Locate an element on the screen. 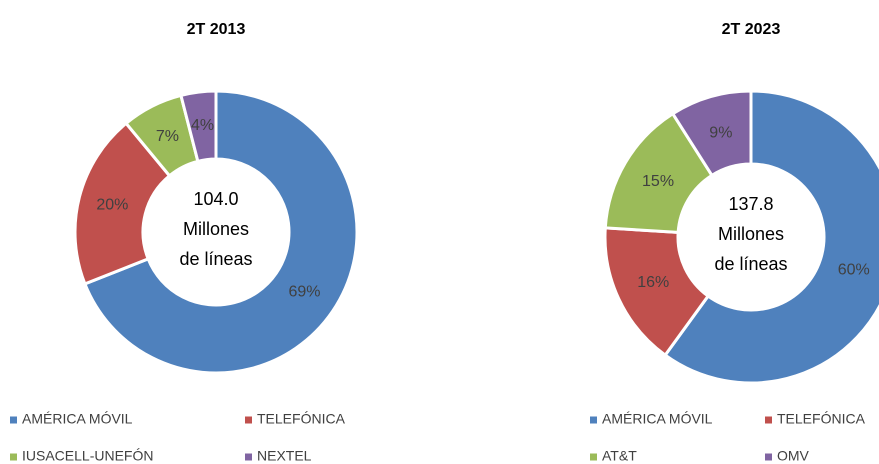 The image size is (879, 464). data-label: 7% is located at coordinates (167, 136).